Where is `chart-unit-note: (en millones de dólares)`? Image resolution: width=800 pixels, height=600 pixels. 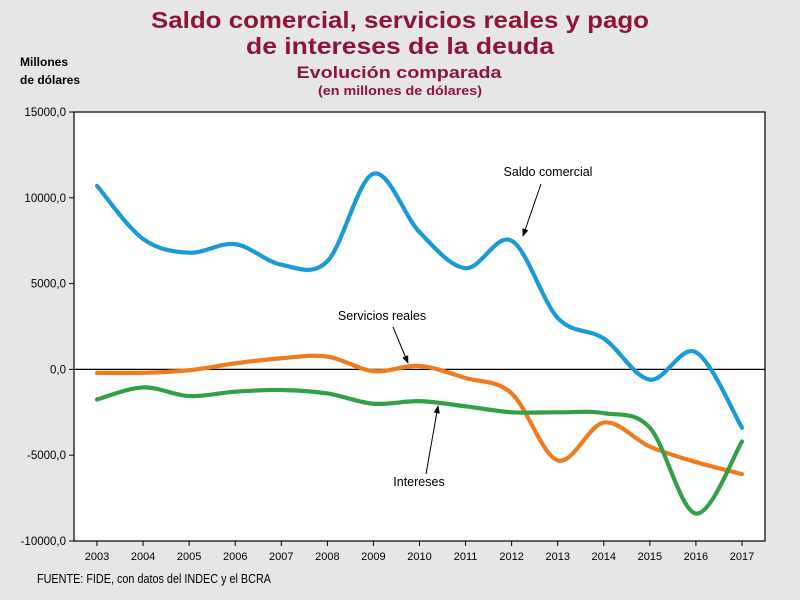
chart-unit-note: (en millones de dólares) is located at coordinates (400, 90).